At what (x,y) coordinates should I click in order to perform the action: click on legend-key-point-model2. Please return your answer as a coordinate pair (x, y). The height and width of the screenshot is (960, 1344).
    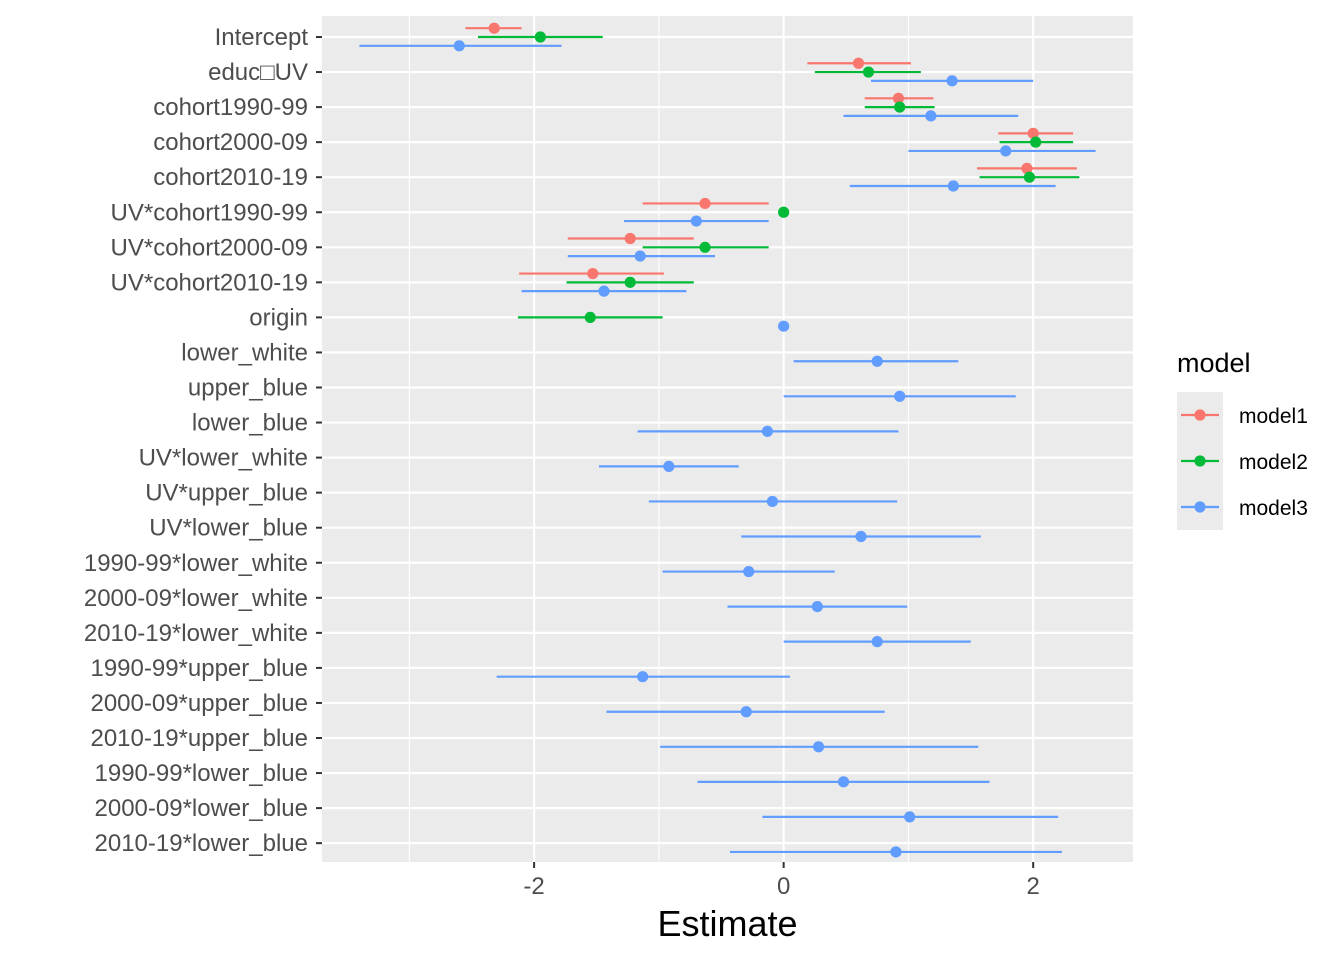
    Looking at the image, I should click on (1200, 461).